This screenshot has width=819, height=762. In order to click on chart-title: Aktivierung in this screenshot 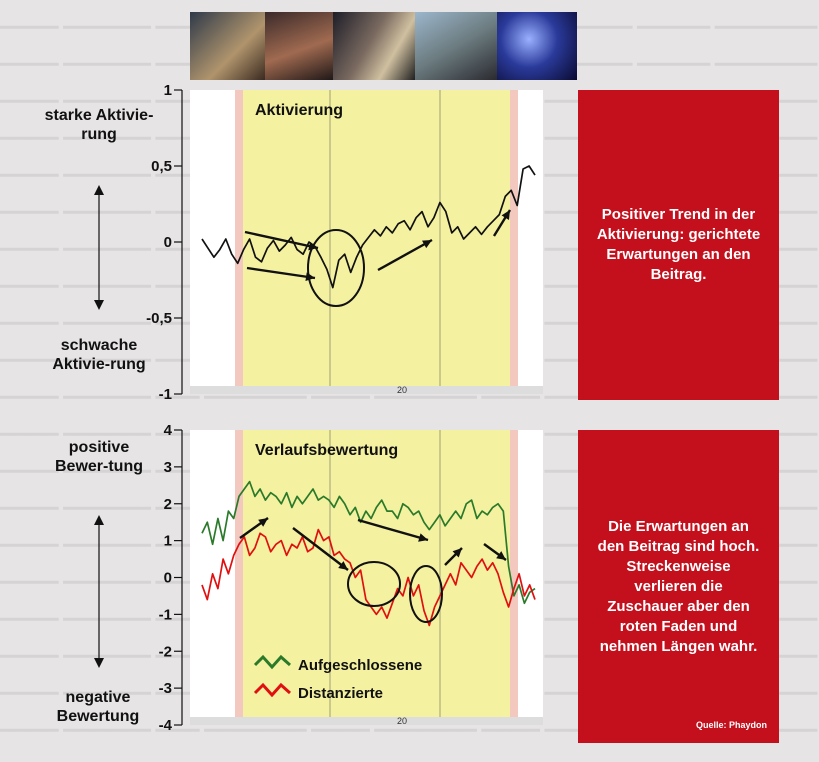, I will do `click(299, 110)`.